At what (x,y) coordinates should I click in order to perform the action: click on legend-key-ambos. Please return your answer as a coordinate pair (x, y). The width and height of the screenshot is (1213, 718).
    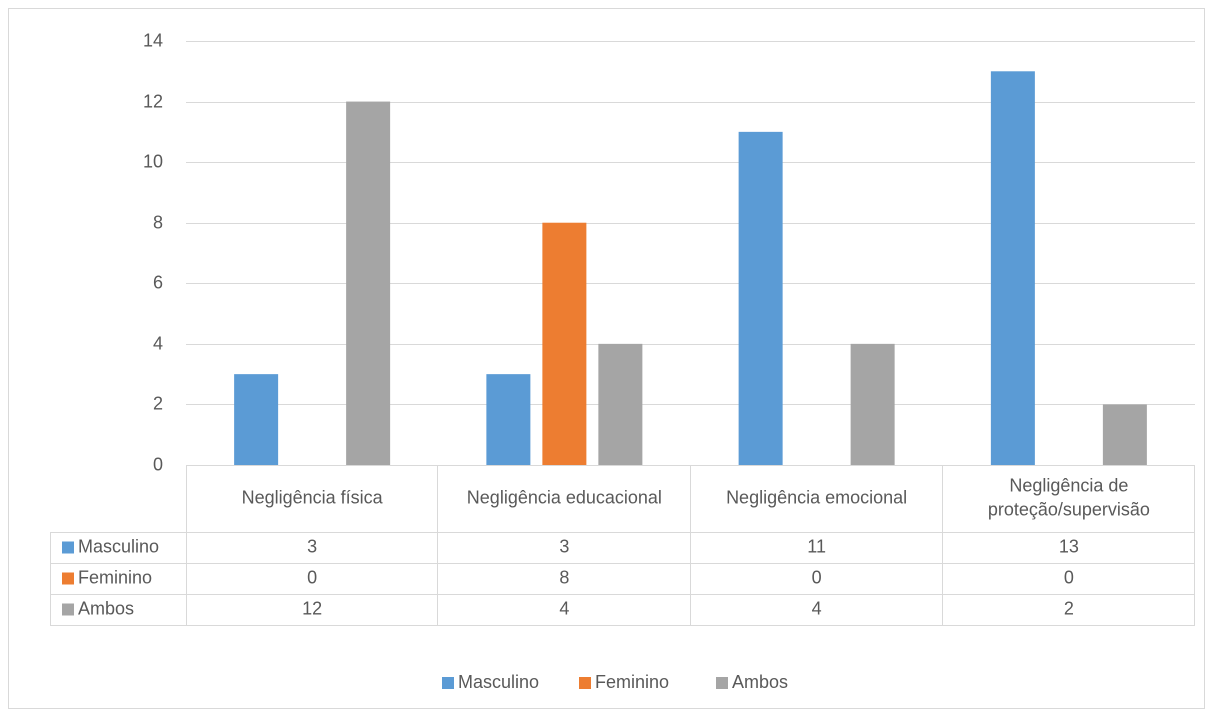
    Looking at the image, I should click on (68, 609).